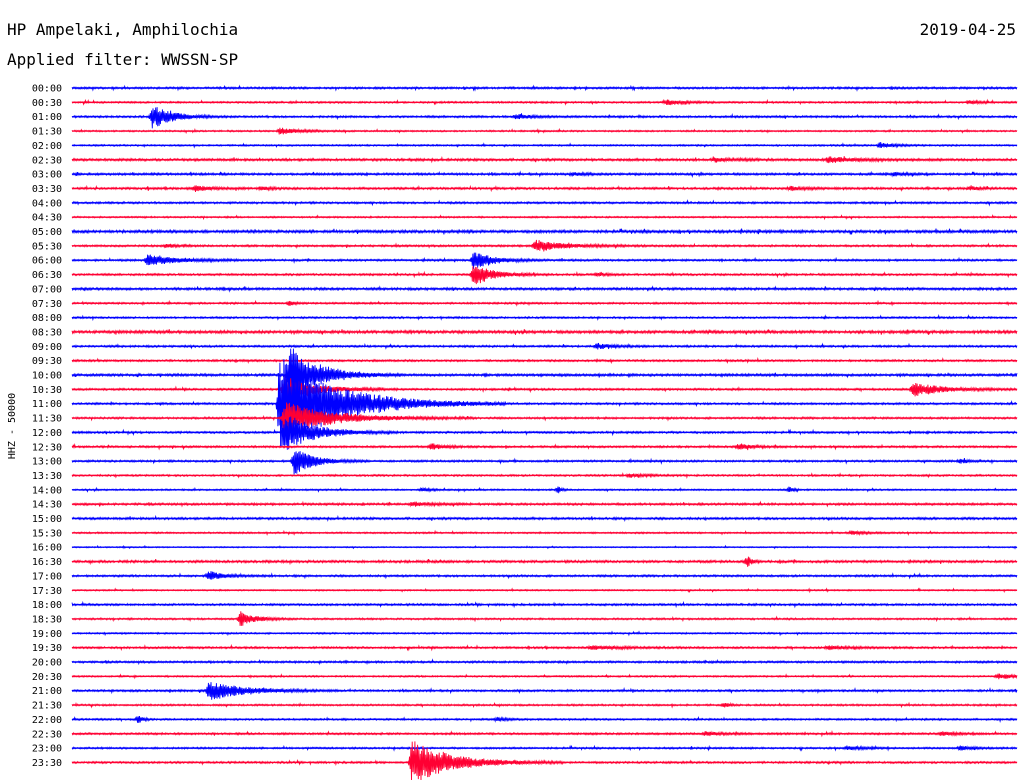 Image resolution: width=1024 pixels, height=780 pixels. Describe the element at coordinates (47, 246) in the screenshot. I see `time-label: 05:30` at that location.